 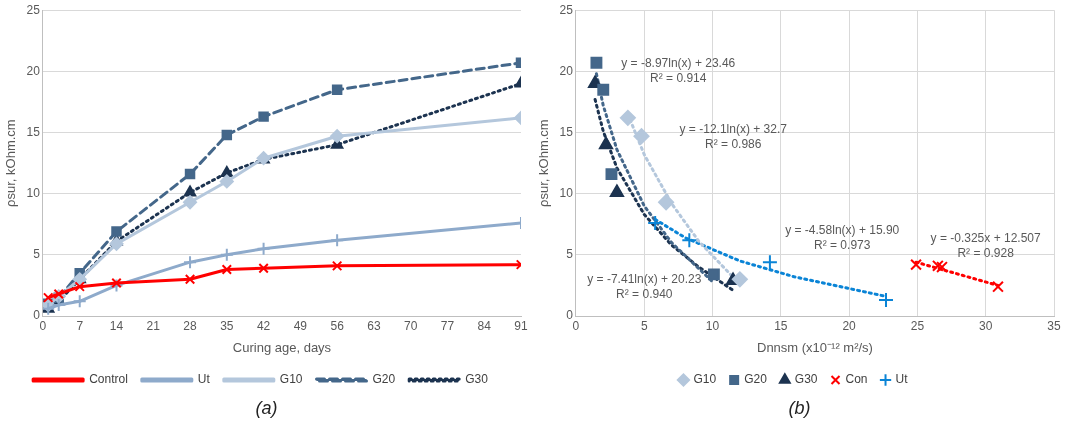 What do you see at coordinates (447, 325) in the screenshot?
I see `x-tick-label: 77` at bounding box center [447, 325].